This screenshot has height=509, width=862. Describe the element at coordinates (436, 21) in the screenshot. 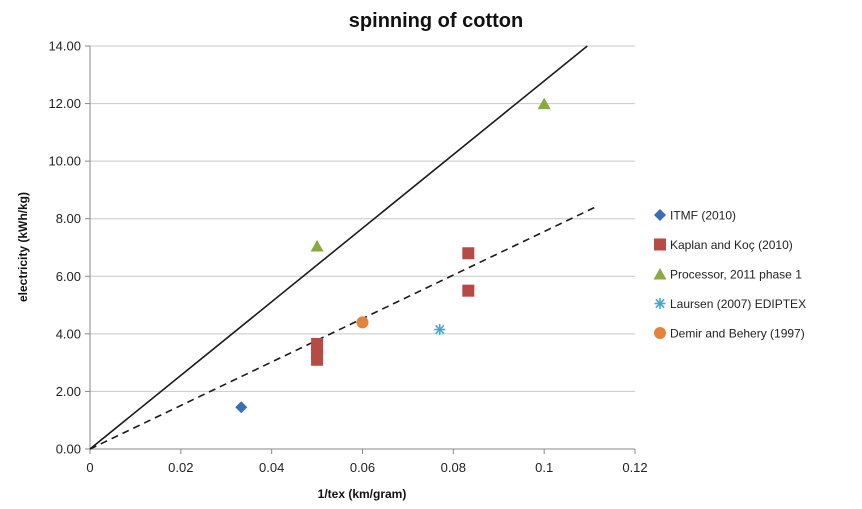

I see `chart-title: spinning of cotton` at that location.